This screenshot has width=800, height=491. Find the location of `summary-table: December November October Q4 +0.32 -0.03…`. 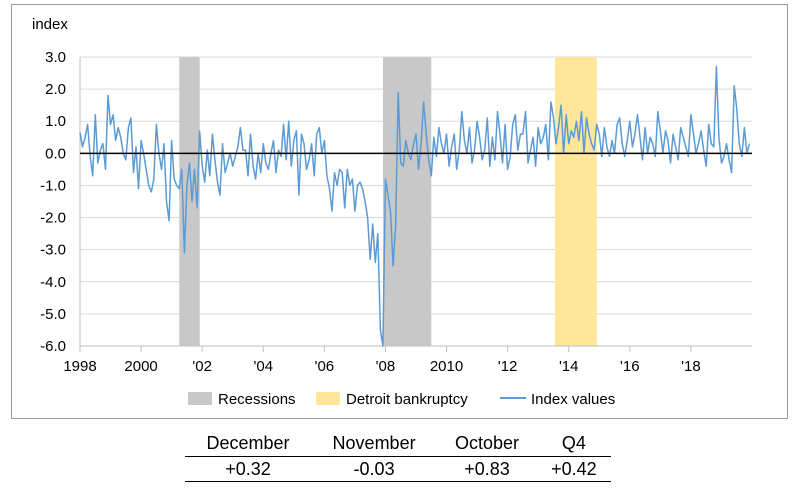

summary-table: December November October Q4 +0.32 -0.03… is located at coordinates (398, 457).